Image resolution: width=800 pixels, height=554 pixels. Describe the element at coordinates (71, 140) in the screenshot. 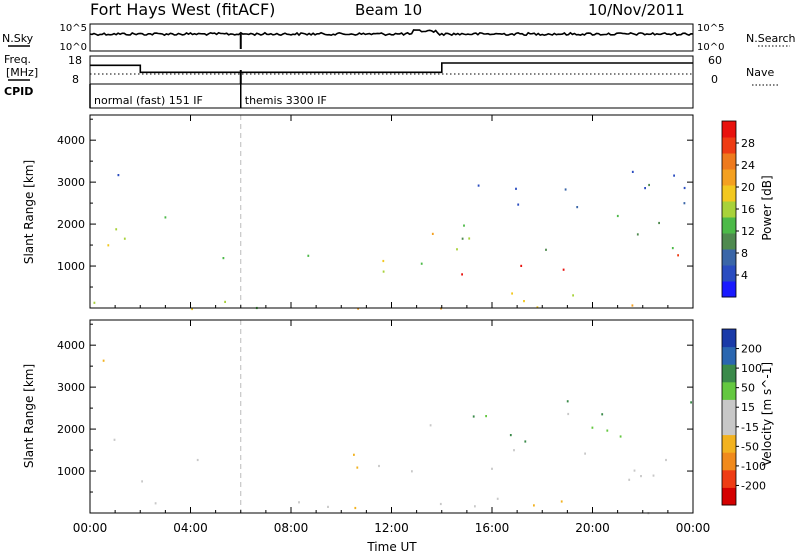

I see `y-tick-label: 4000` at that location.